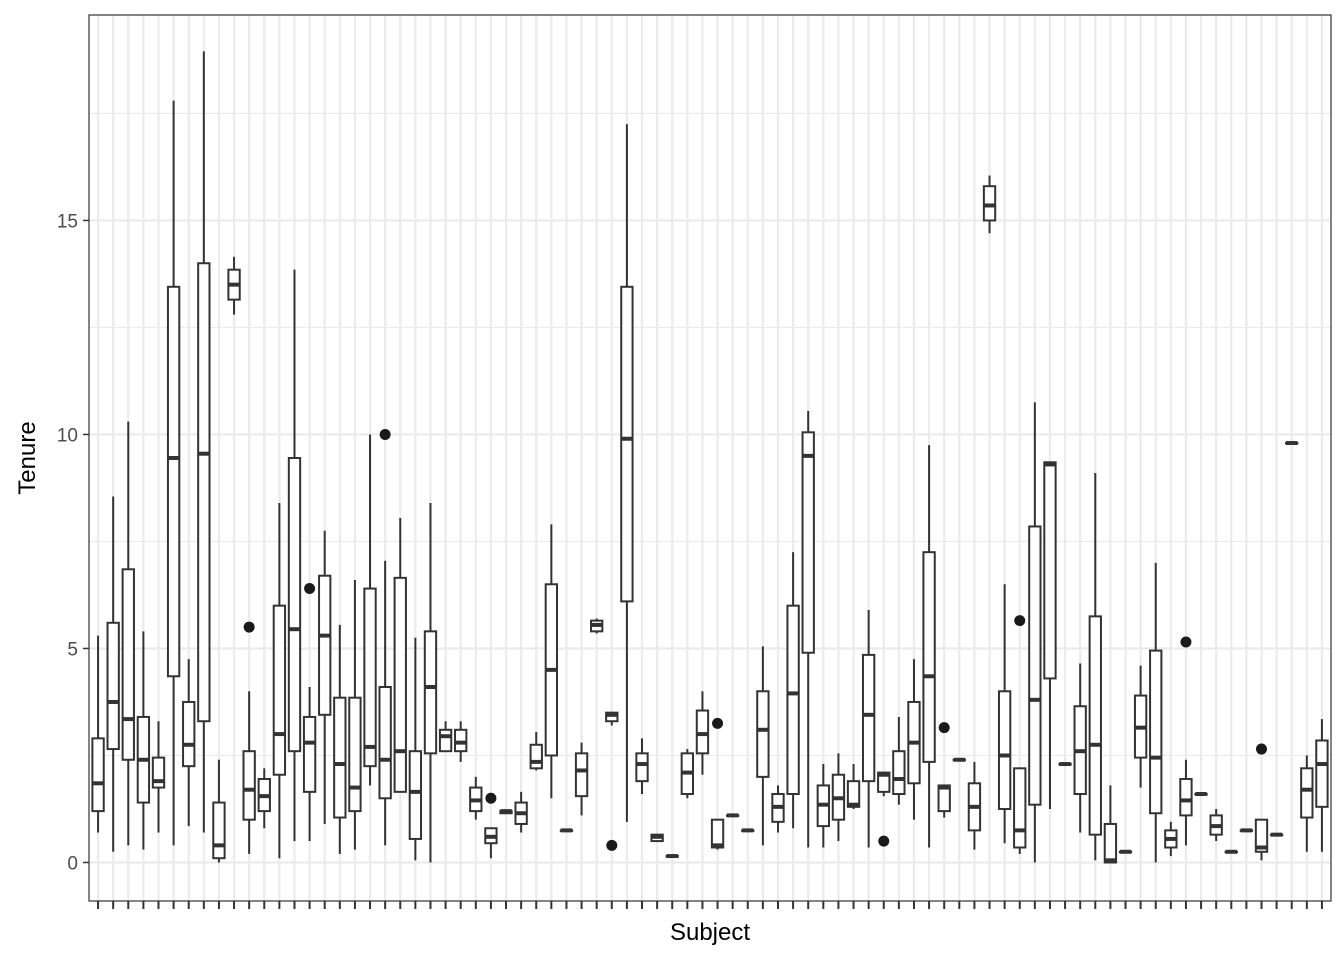  Describe the element at coordinates (72, 863) in the screenshot. I see `y-tick-label: 0` at that location.